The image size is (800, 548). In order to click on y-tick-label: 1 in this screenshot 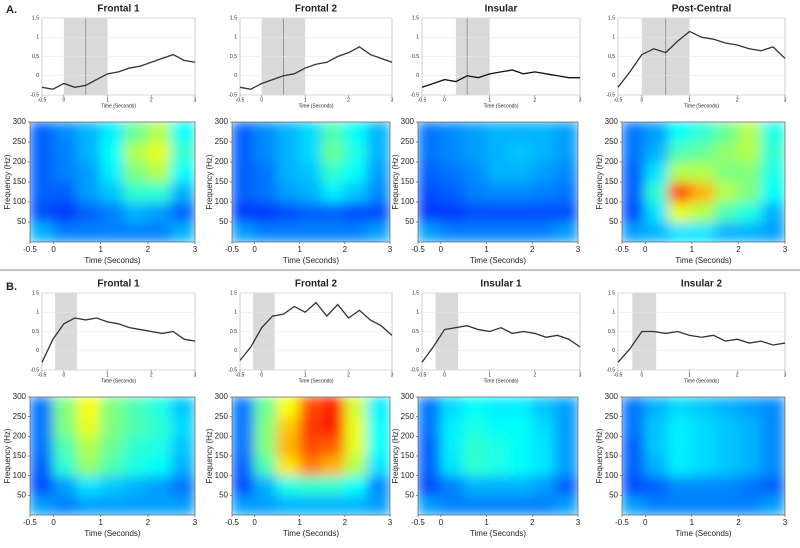, I will do `click(613, 38)`.